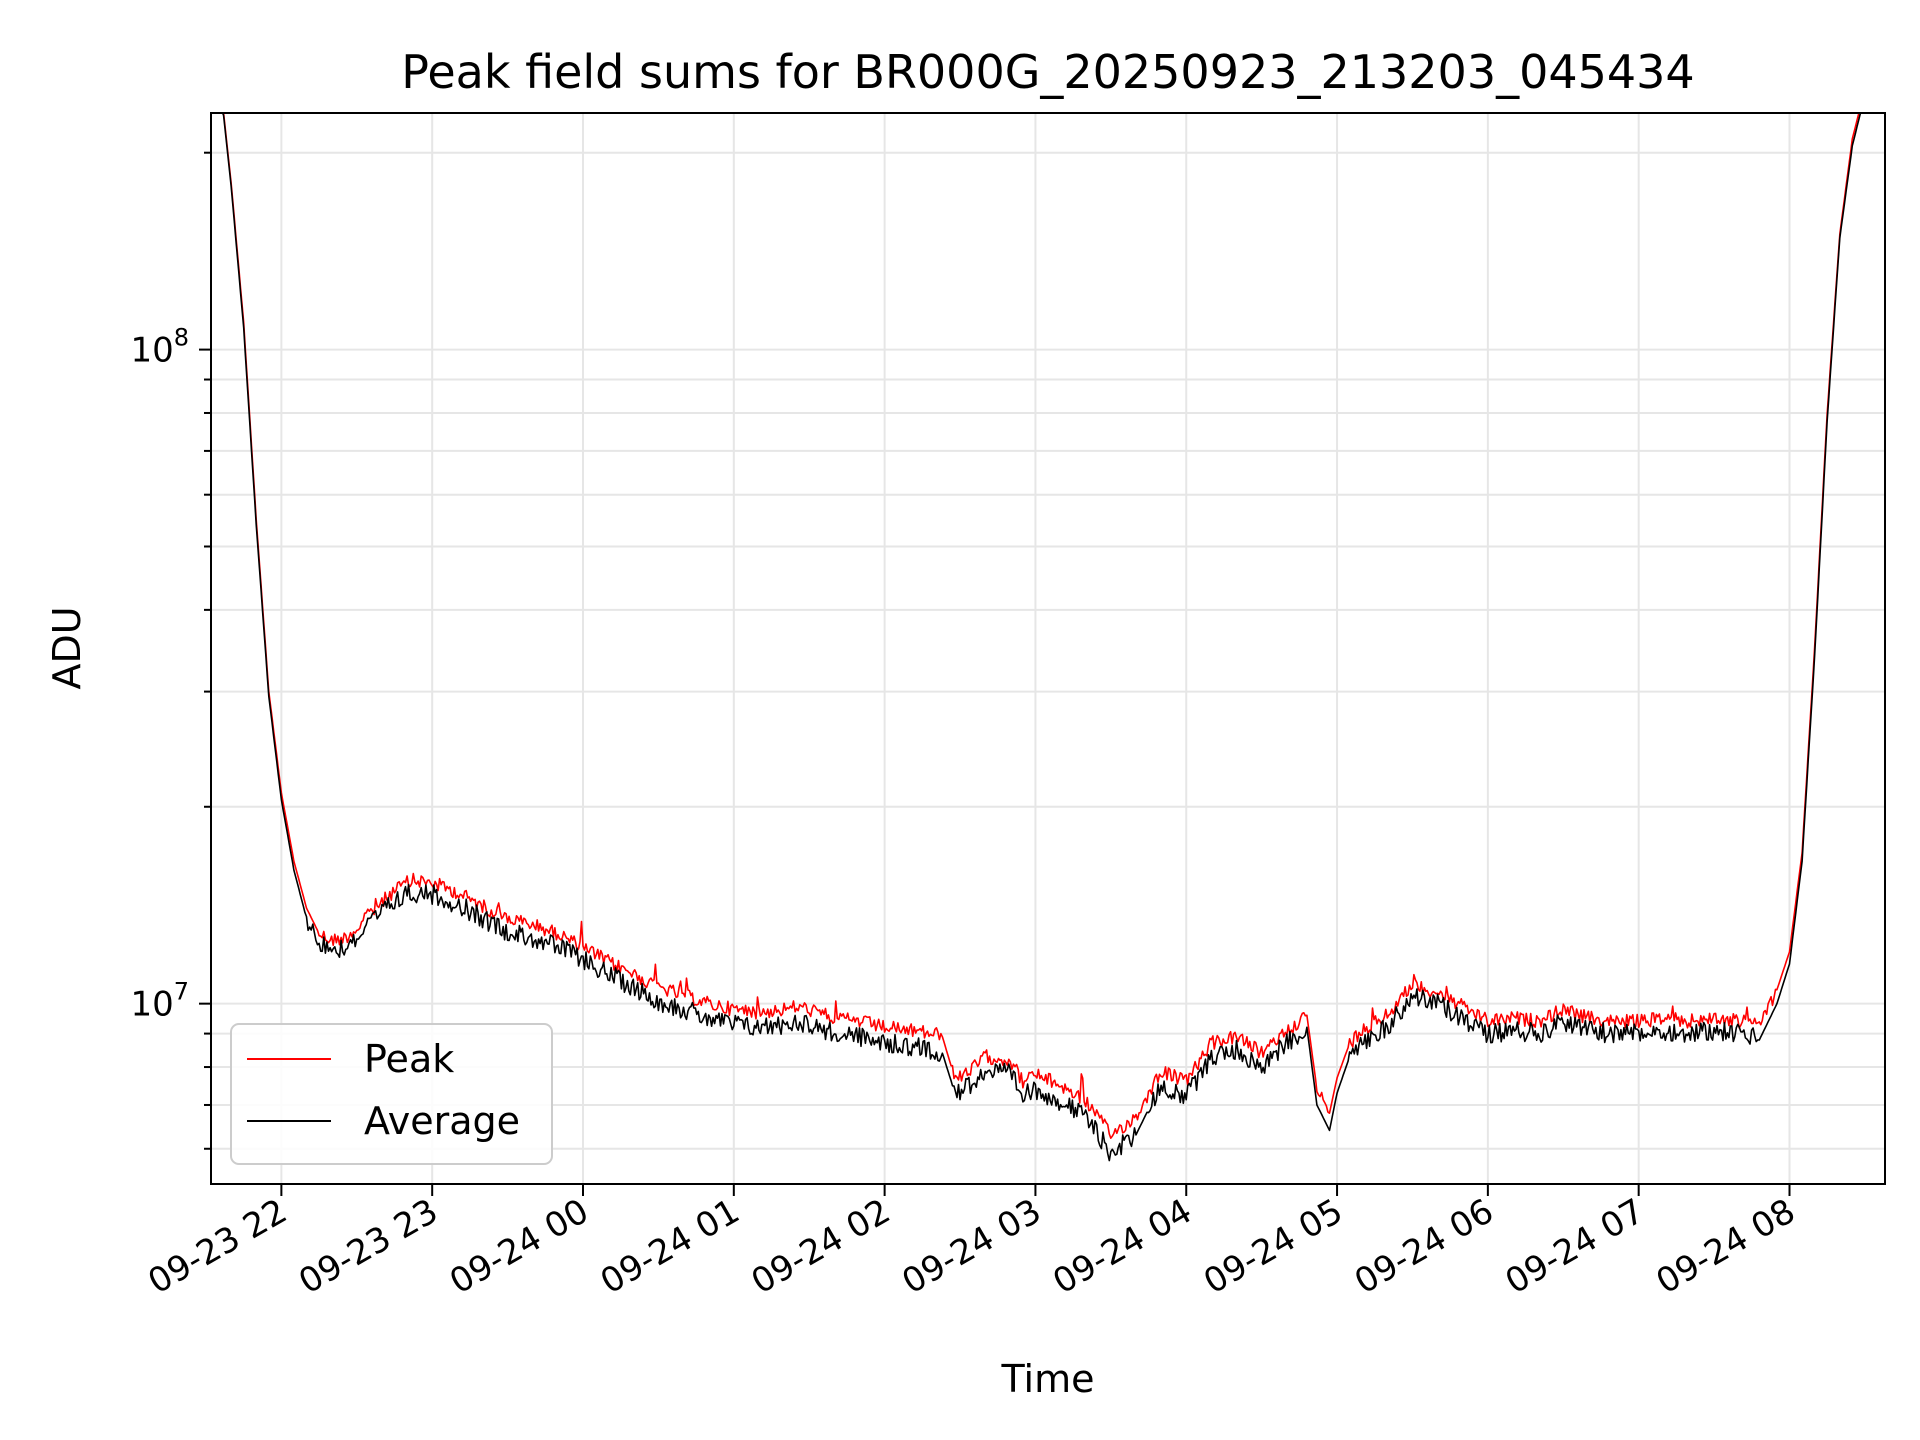  I want to click on legend-label-peak: Peak, so click(409, 1059).